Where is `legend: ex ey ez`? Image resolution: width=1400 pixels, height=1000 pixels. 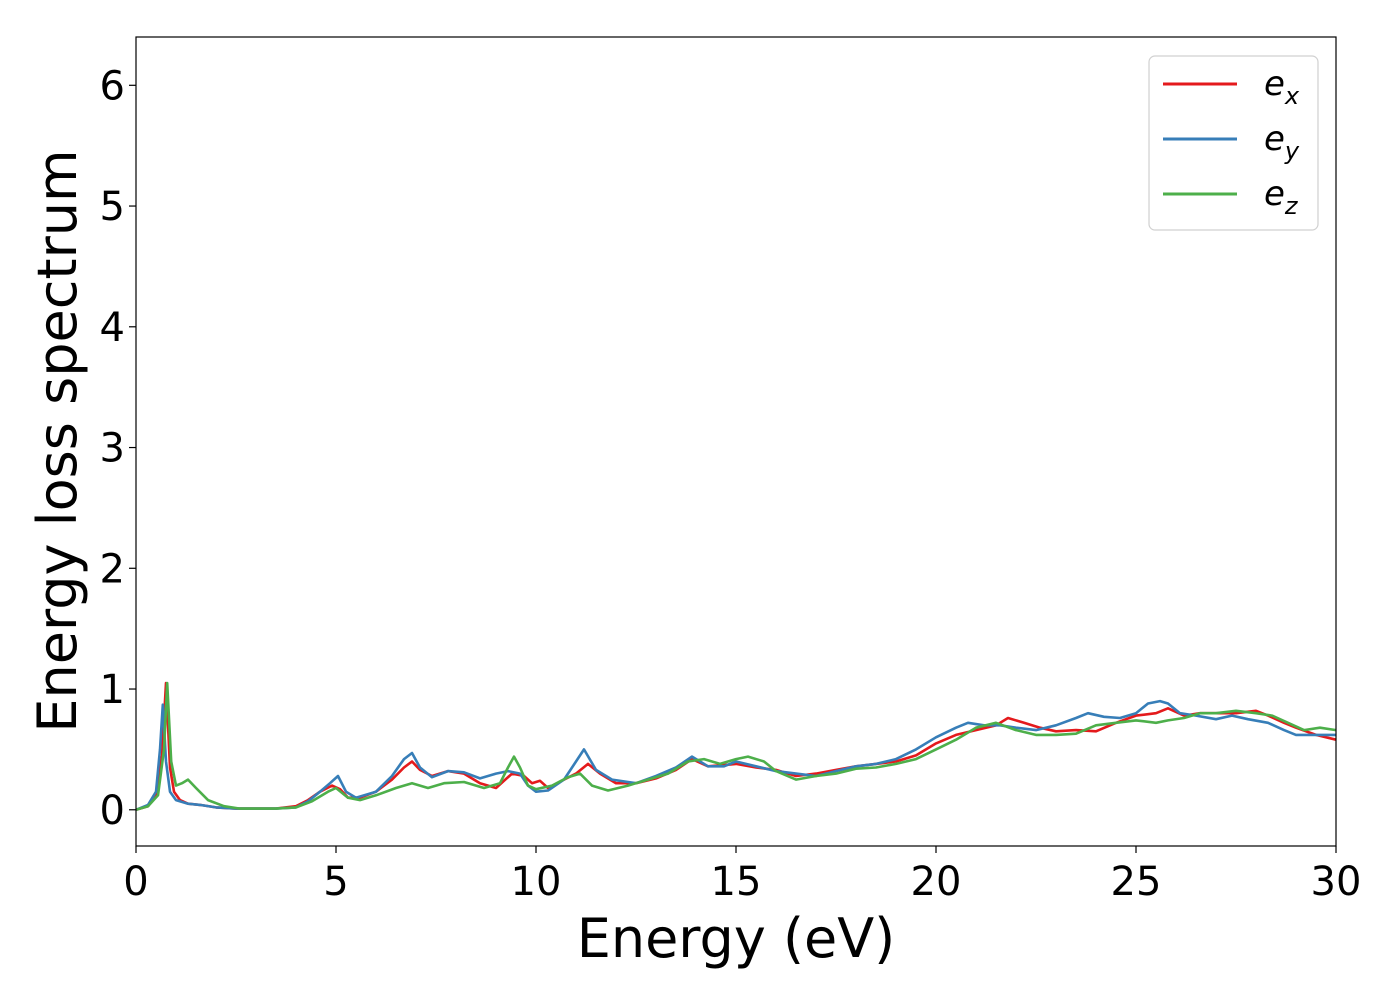
legend: ex ey ez is located at coordinates (1233, 143).